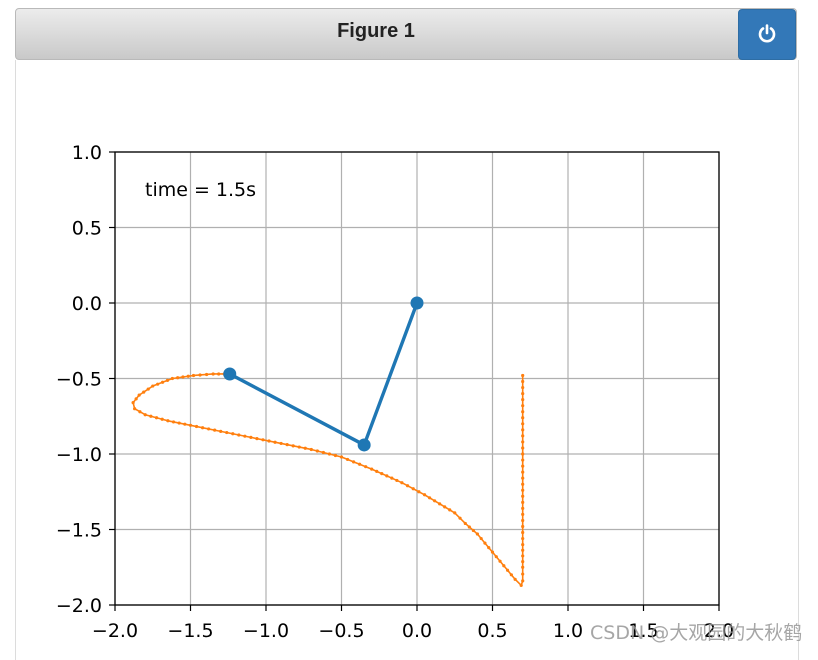  What do you see at coordinates (568, 631) in the screenshot?
I see `x-tick-label: 1.0` at bounding box center [568, 631].